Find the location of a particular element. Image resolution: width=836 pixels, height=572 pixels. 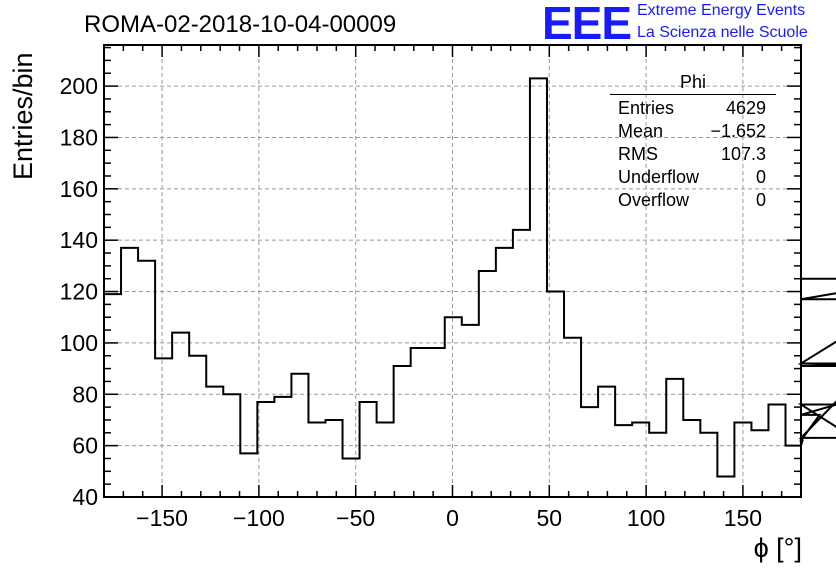

y-tick-label: 140 is located at coordinates (79, 240).